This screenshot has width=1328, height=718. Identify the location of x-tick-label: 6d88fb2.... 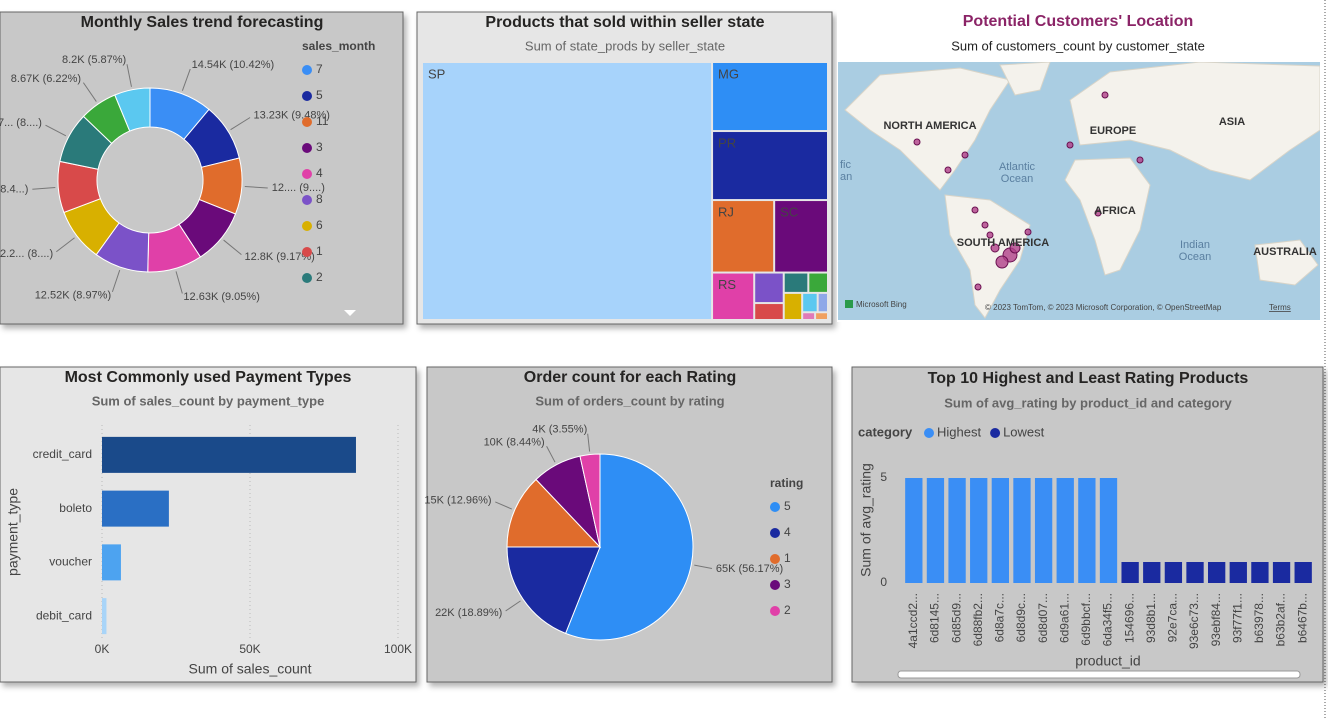
(978, 619).